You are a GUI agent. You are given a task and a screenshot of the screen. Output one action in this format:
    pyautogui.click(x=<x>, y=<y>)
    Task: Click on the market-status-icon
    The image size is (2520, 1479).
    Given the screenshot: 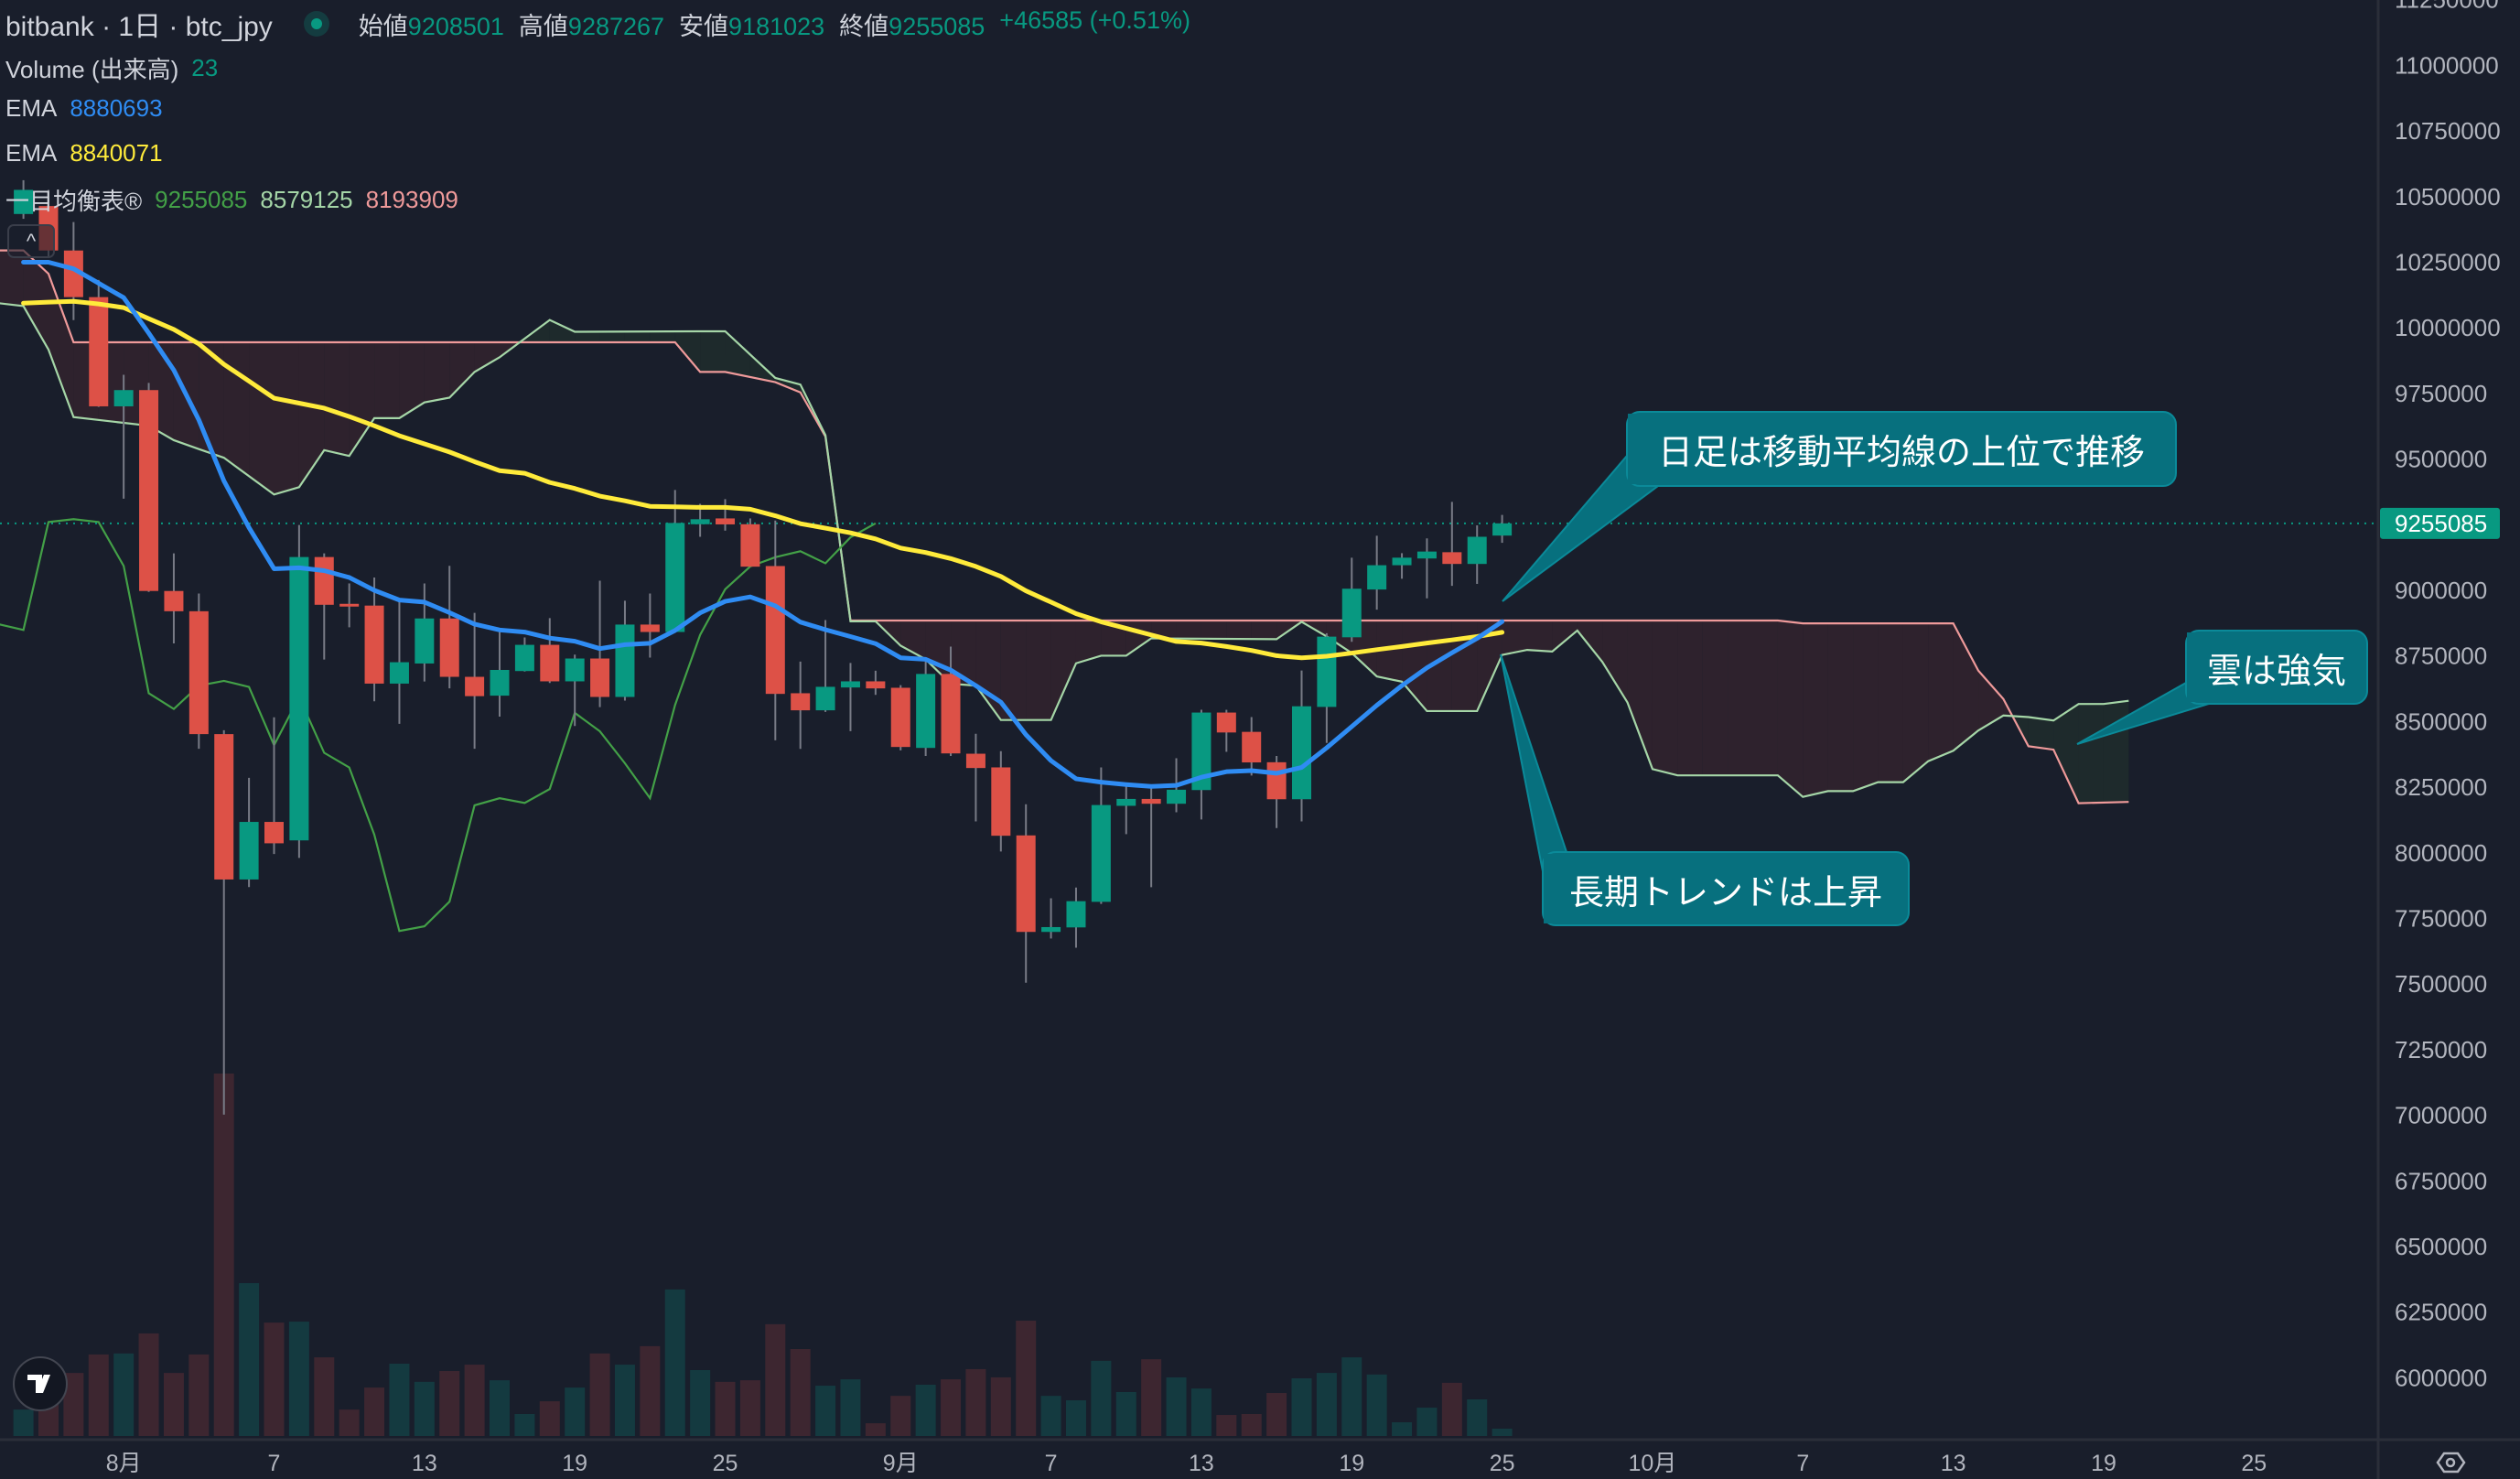 What is the action you would take?
    pyautogui.click(x=316, y=24)
    